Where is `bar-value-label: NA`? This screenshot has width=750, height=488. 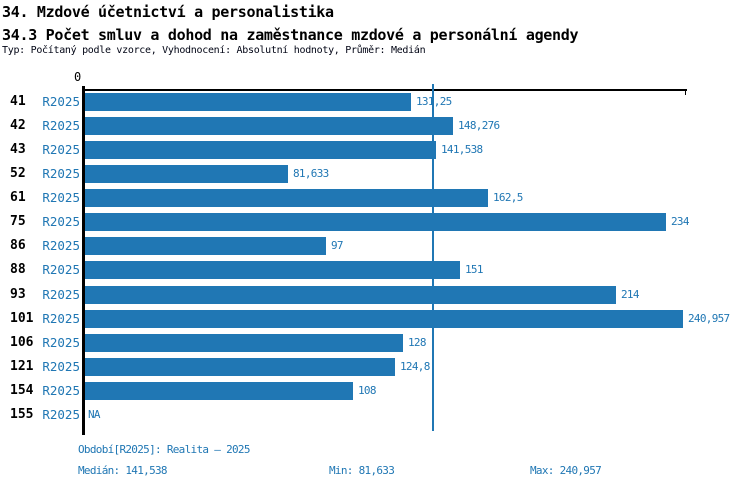 bar-value-label: NA is located at coordinates (94, 414).